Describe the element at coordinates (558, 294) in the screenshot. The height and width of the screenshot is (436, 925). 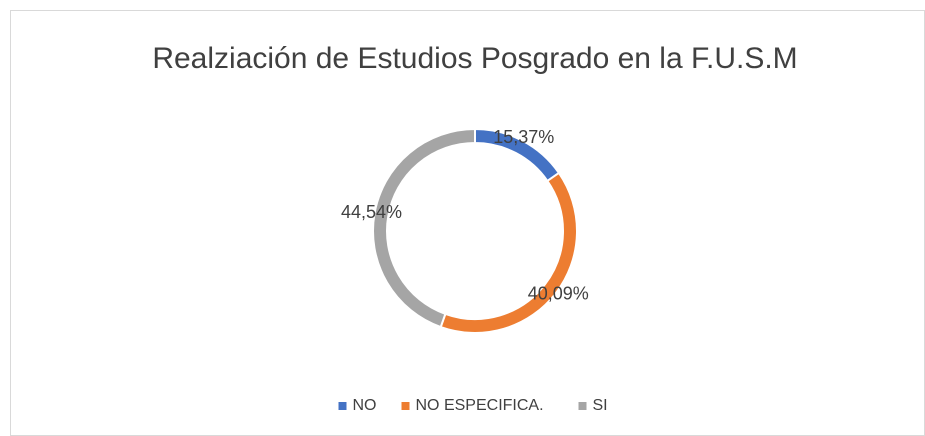
I see `data-label: 40,09%` at that location.